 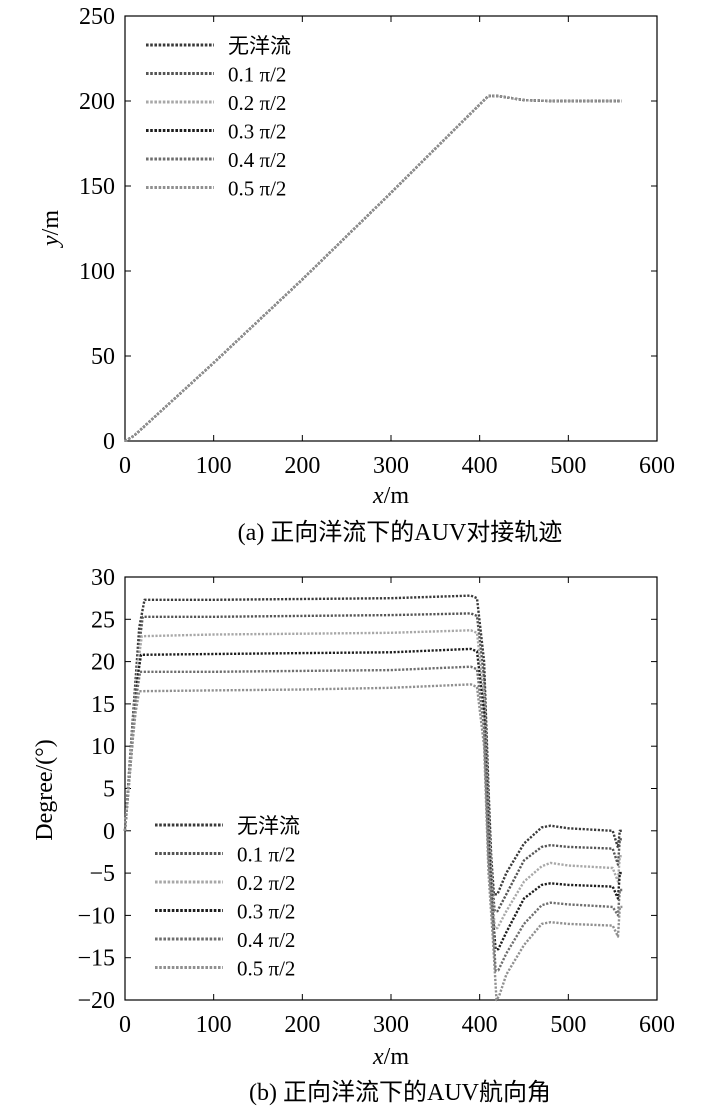 What do you see at coordinates (96, 959) in the screenshot?
I see `y-tick-label: −15` at bounding box center [96, 959].